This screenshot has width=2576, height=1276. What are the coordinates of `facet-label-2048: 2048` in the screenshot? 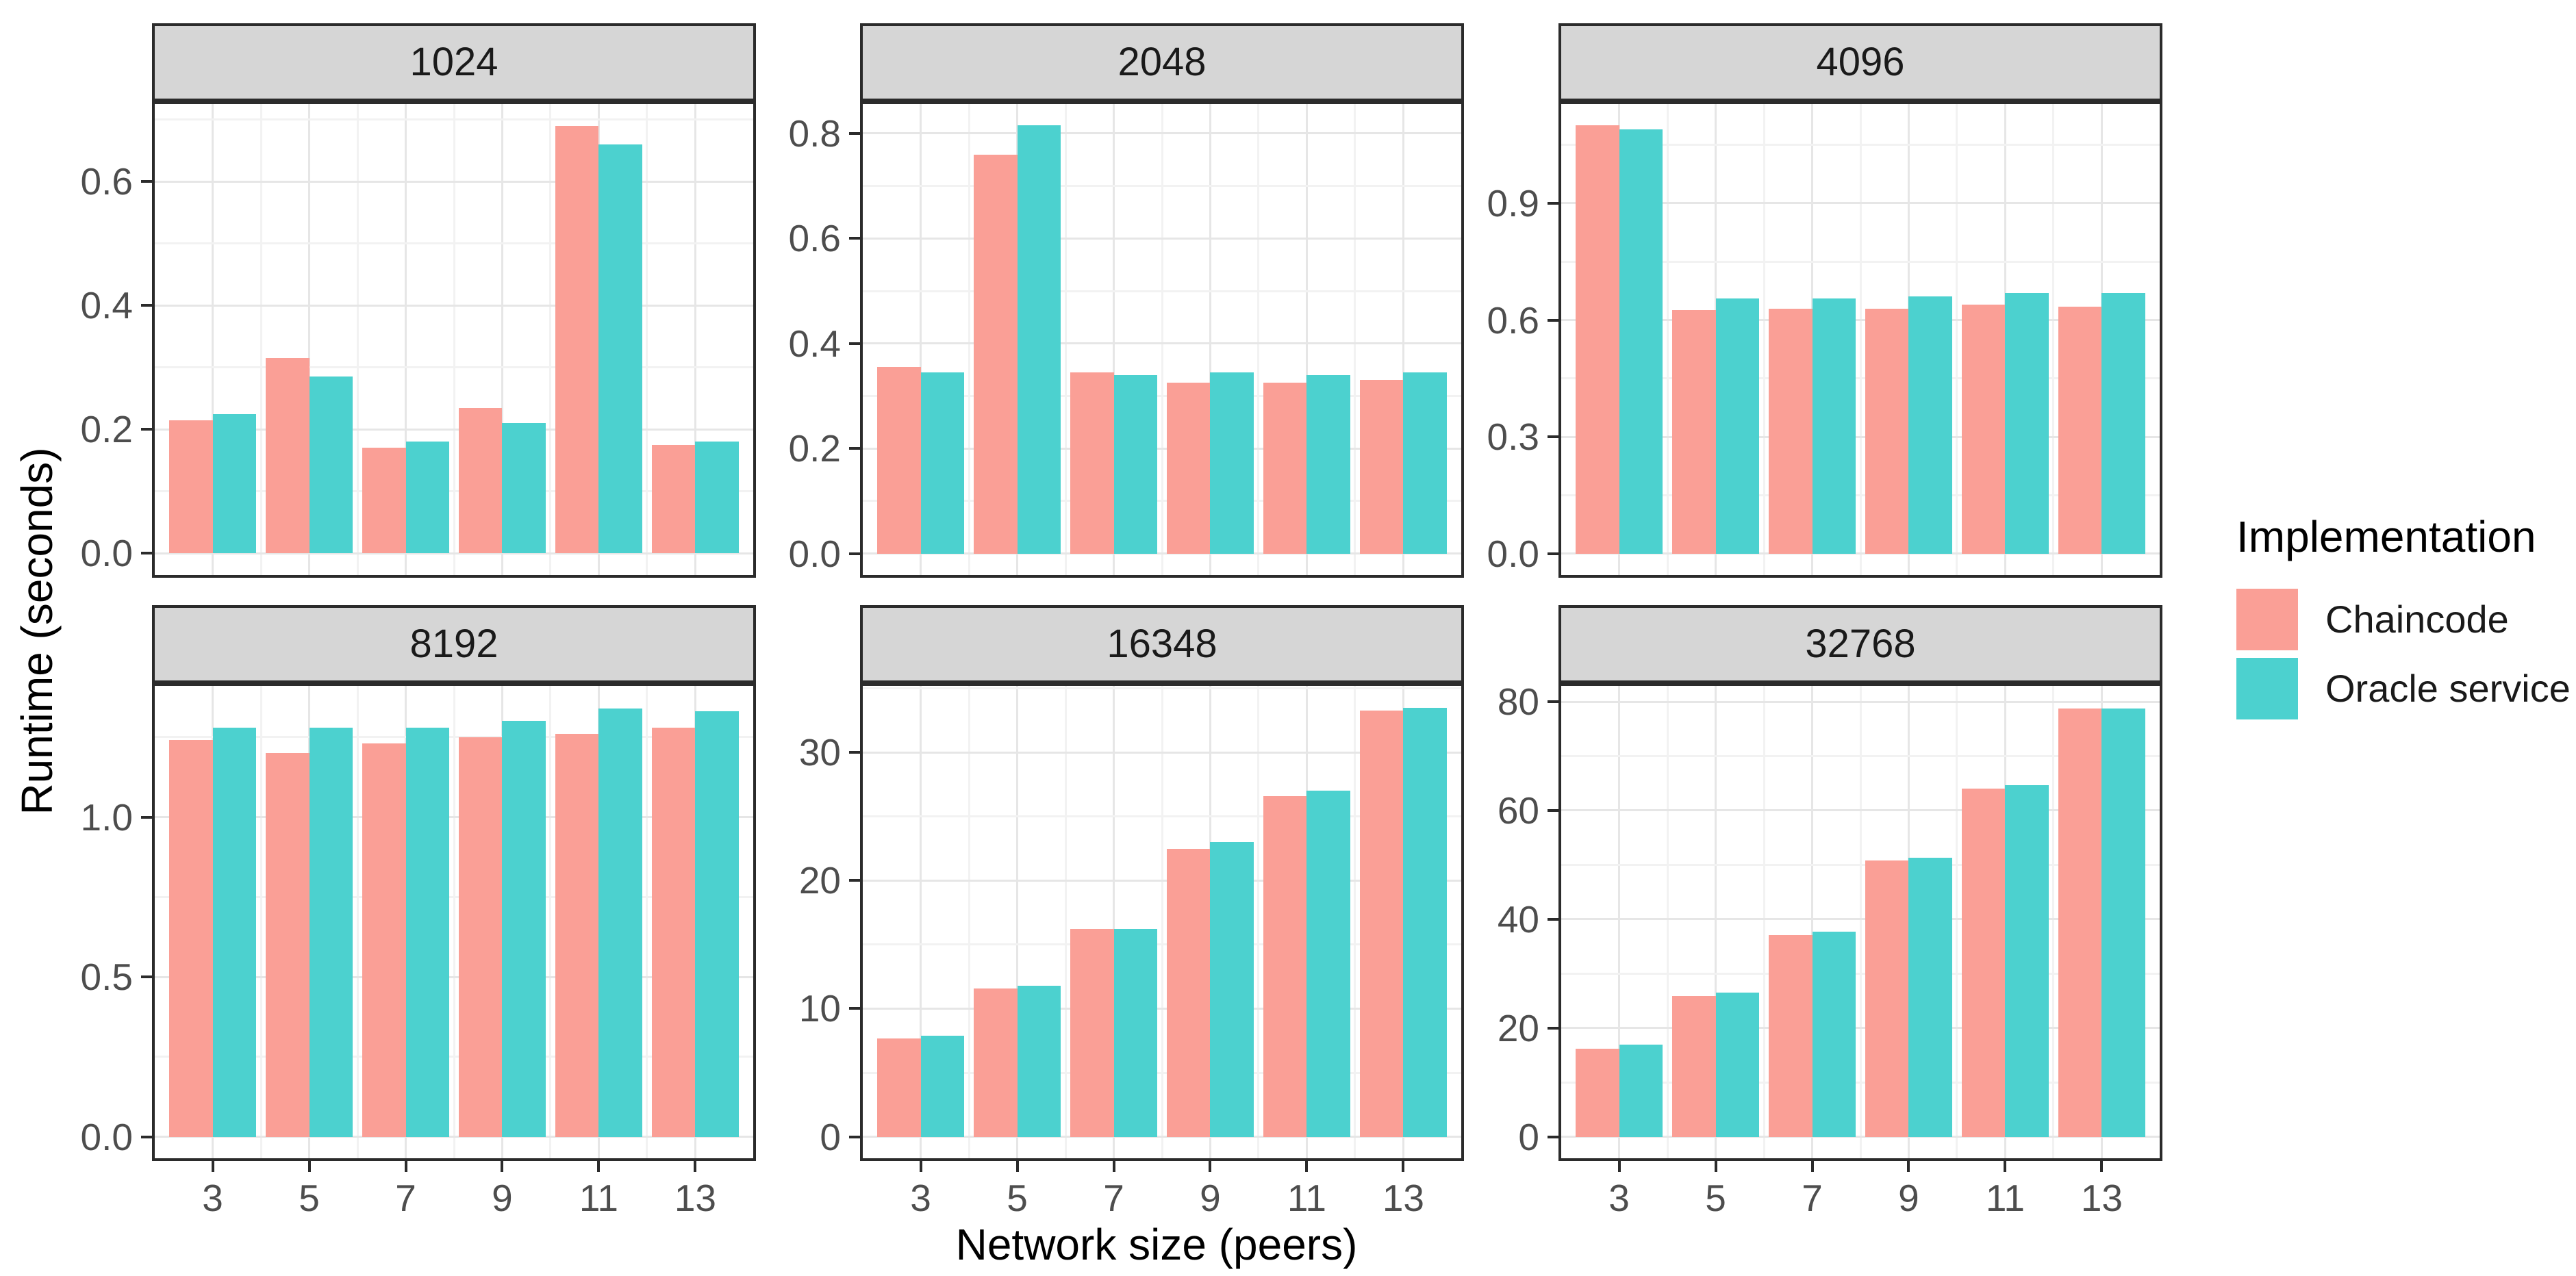 It's located at (1162, 62).